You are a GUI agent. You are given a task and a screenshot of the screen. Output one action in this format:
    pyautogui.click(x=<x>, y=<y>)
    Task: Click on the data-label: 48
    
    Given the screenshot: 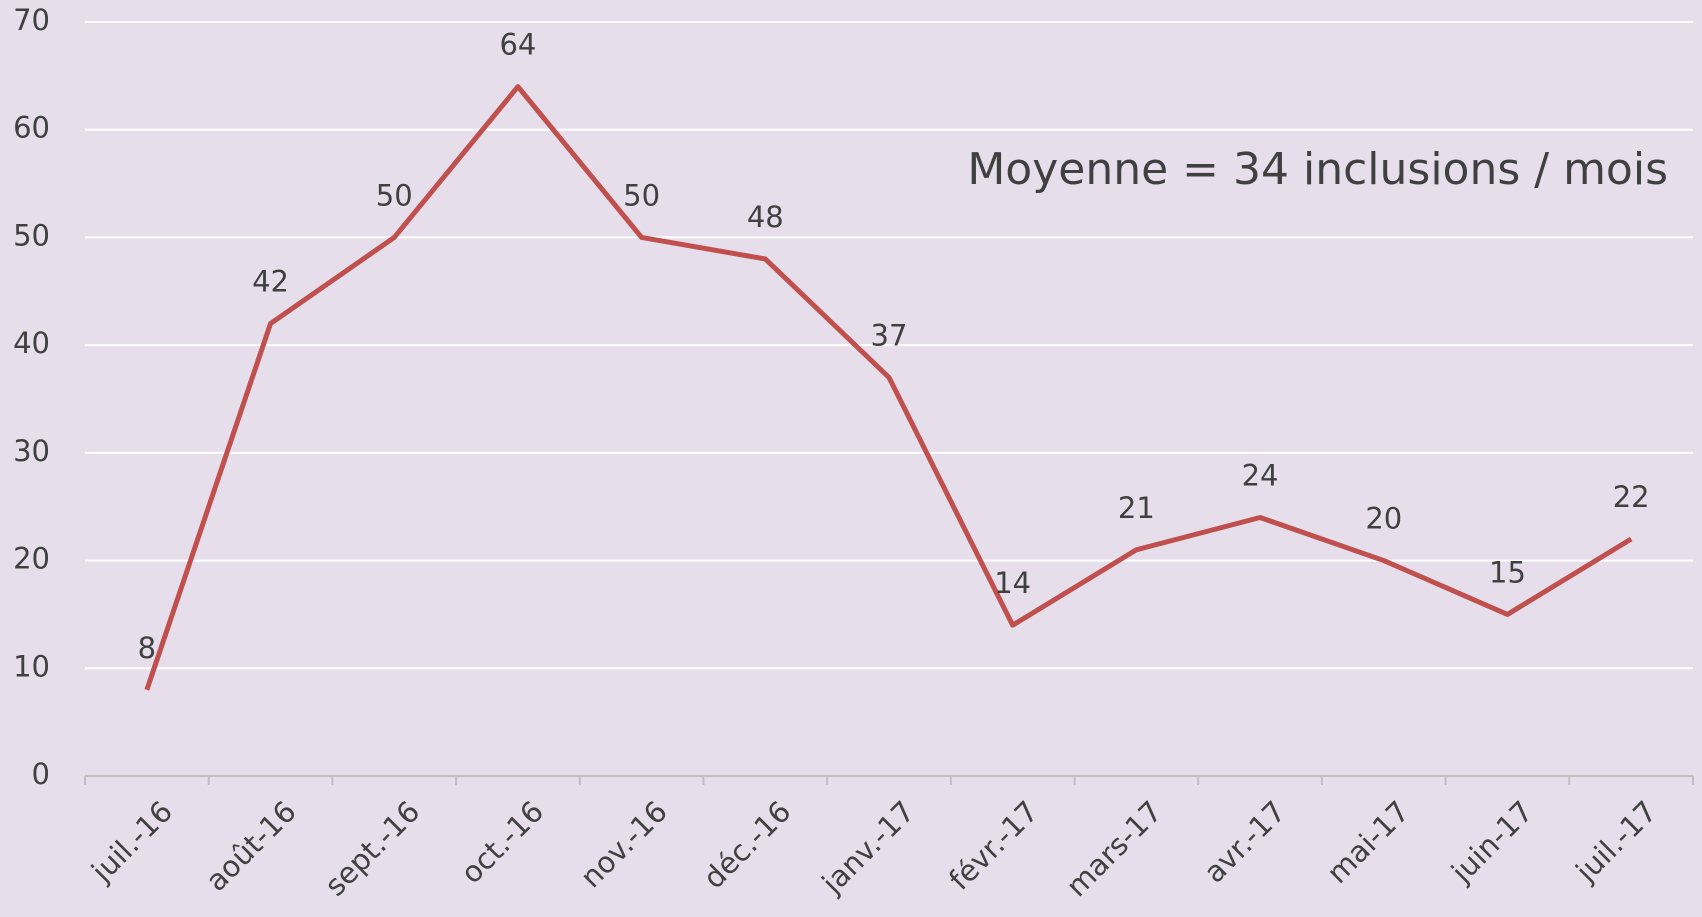 What is the action you would take?
    pyautogui.click(x=765, y=217)
    